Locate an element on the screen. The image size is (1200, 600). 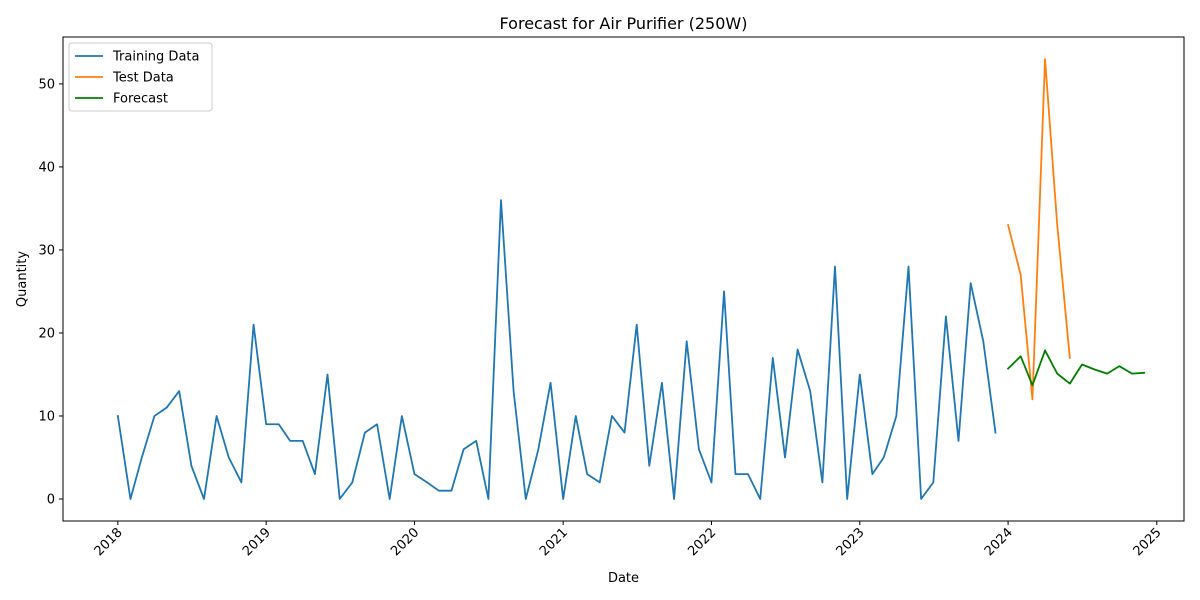
x-tick-label: 2024 is located at coordinates (999, 542).